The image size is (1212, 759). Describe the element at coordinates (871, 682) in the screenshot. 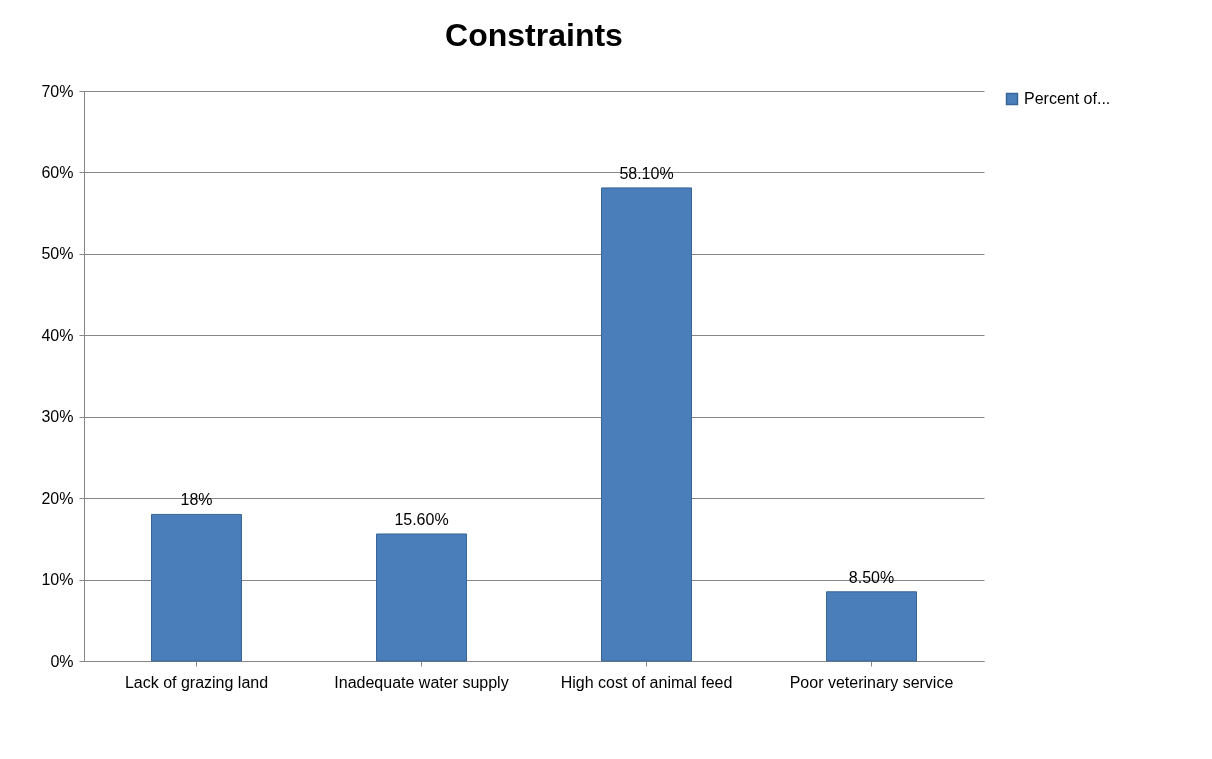

I see `x-tick-label: Poor veterinary service` at that location.